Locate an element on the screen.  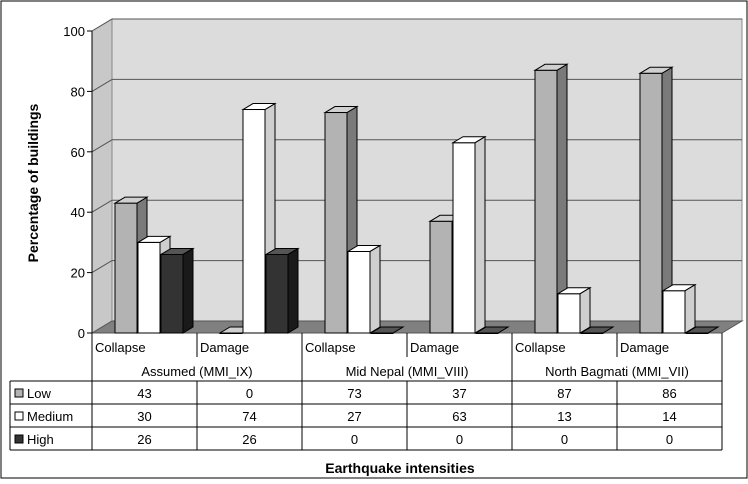
y-tick-label: 100 is located at coordinates (74, 31).